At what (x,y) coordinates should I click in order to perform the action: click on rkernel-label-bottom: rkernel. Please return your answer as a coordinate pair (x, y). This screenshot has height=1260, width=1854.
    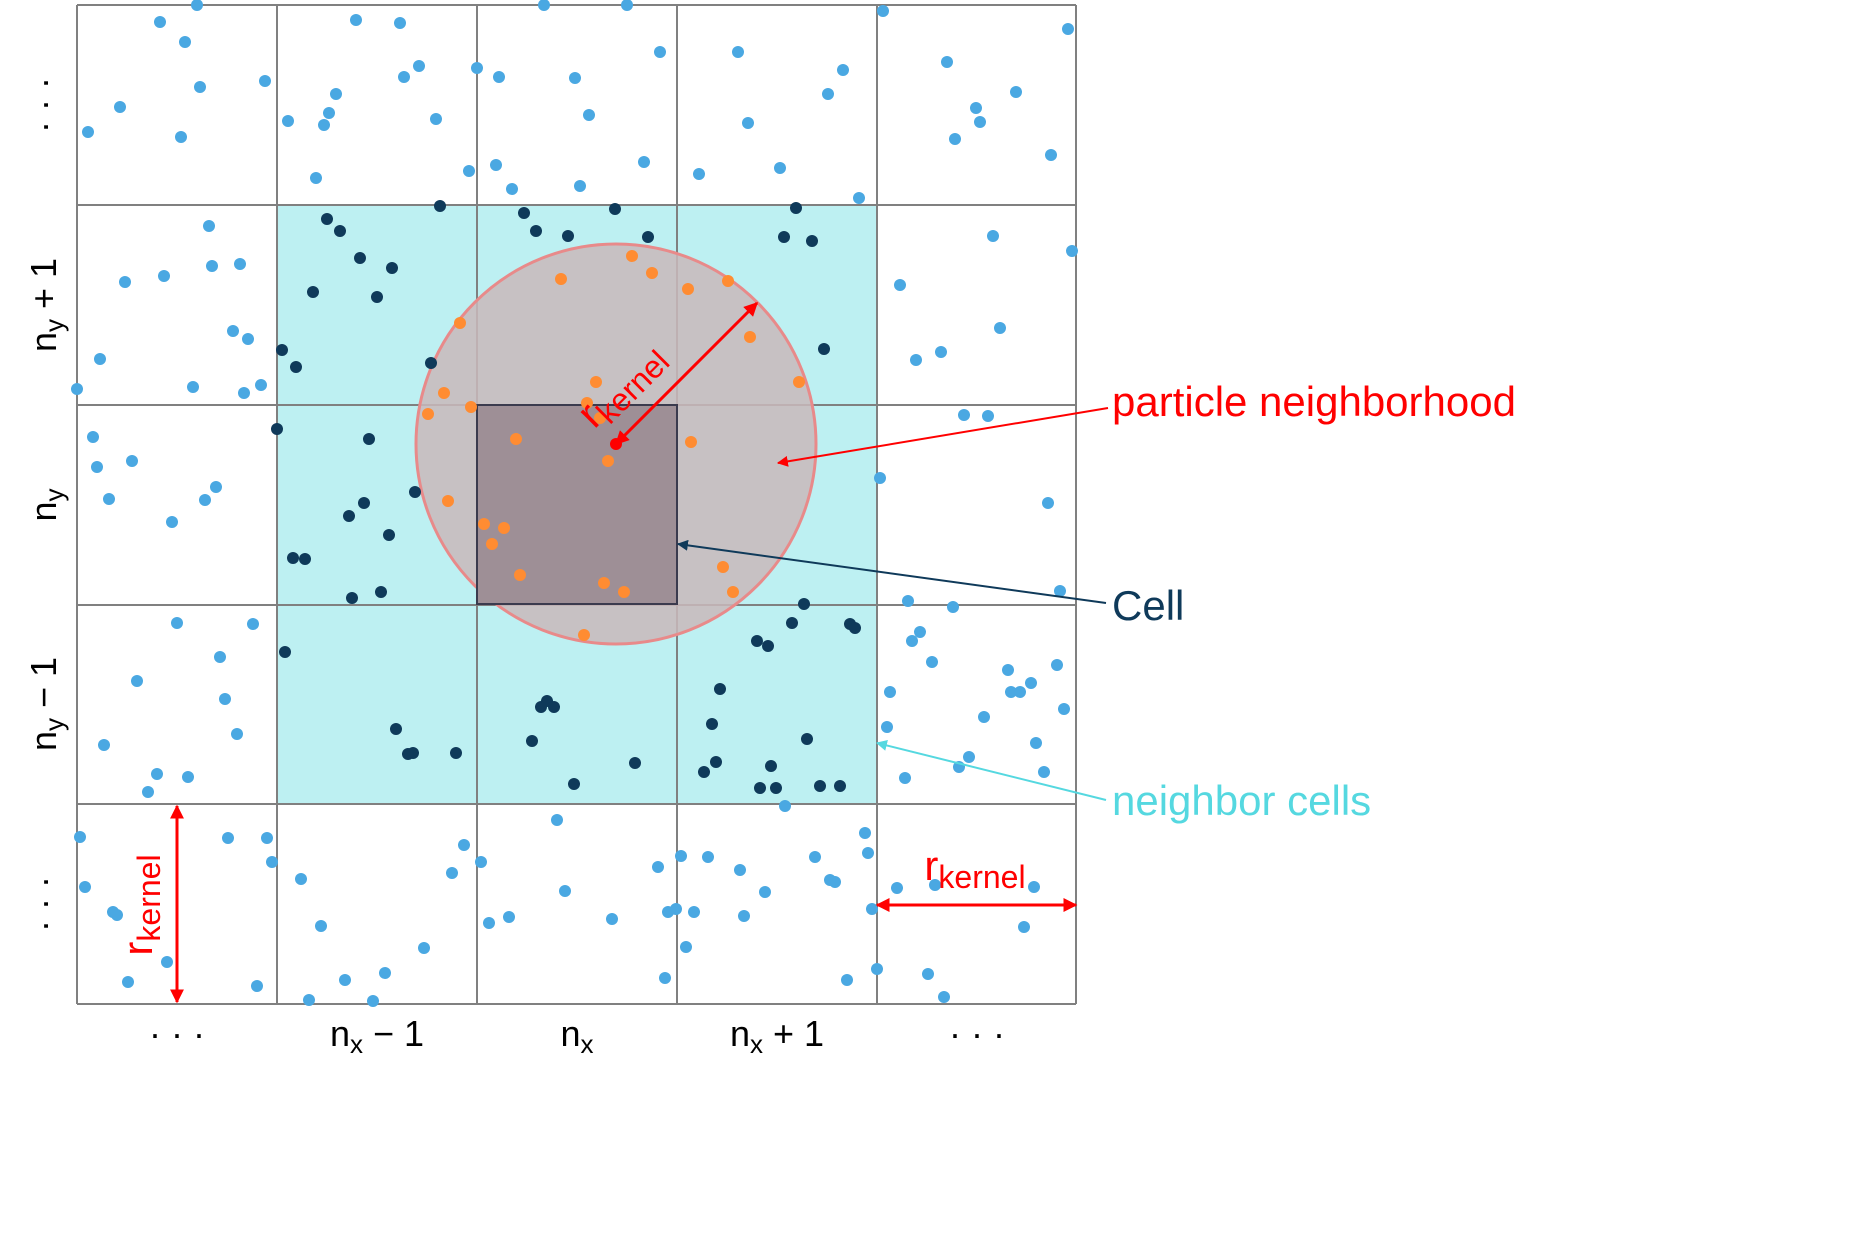
    Looking at the image, I should click on (974, 868).